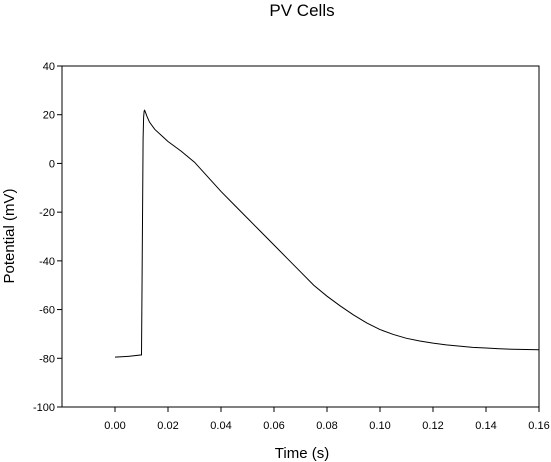 The image size is (551, 462). What do you see at coordinates (47, 311) in the screenshot?
I see `y-tick-label: -60` at bounding box center [47, 311].